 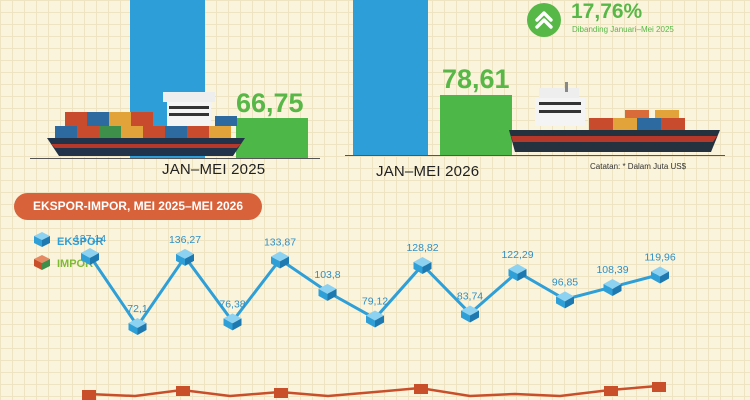 I want to click on ekspor-data-label: 122,29, so click(x=517, y=255).